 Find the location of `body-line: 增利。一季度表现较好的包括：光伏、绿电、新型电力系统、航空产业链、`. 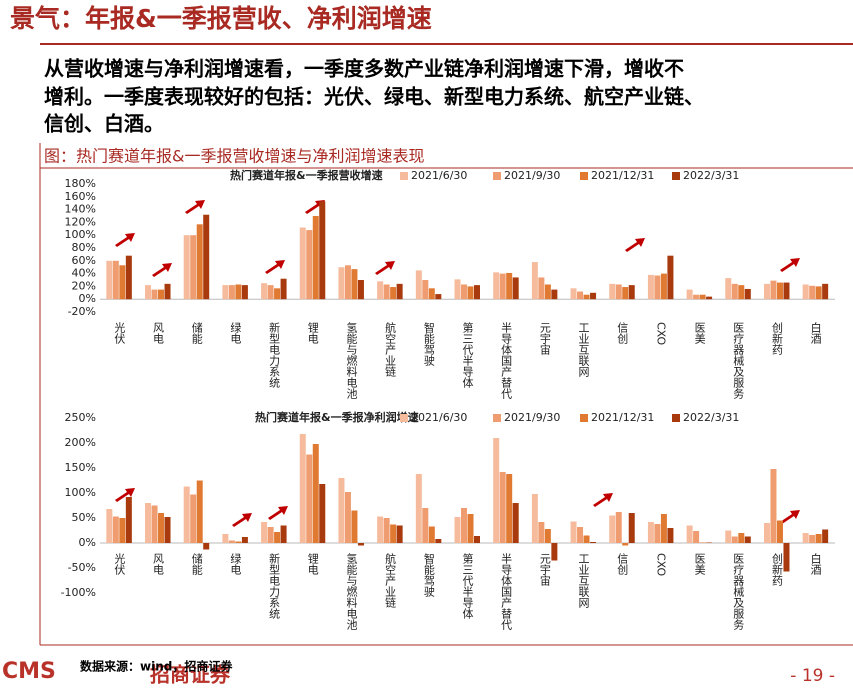

body-line: 增利。一季度表现较好的包括：光伏、绿电、新型电力系统、航空产业链、 is located at coordinates (374, 97).